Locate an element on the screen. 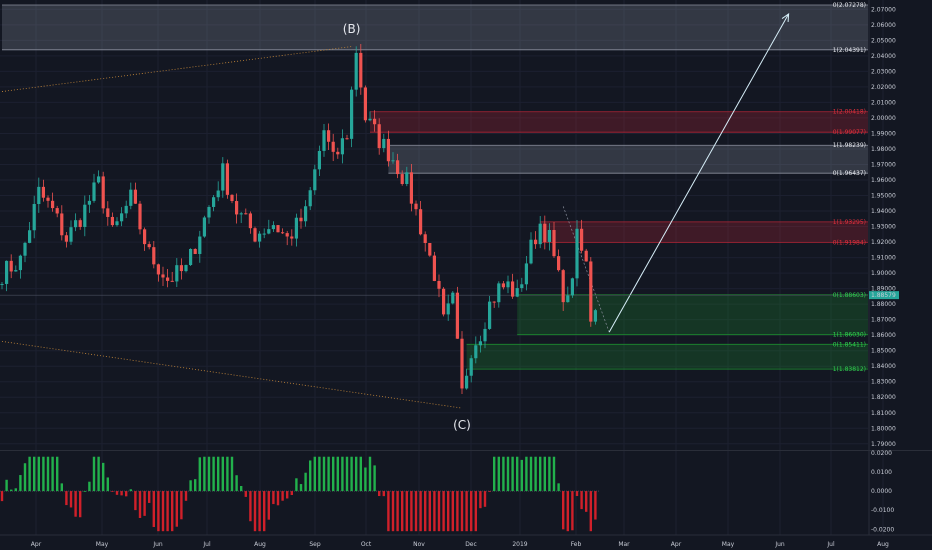 Image resolution: width=932 pixels, height=550 pixels. time-tick-label: Oct is located at coordinates (366, 544).